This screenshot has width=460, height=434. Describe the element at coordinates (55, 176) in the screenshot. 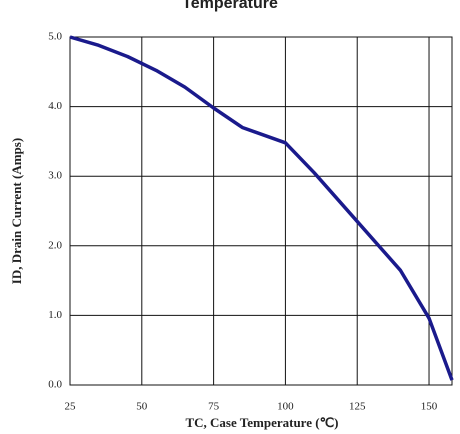

I see `y-tick-label: 3.0` at that location.